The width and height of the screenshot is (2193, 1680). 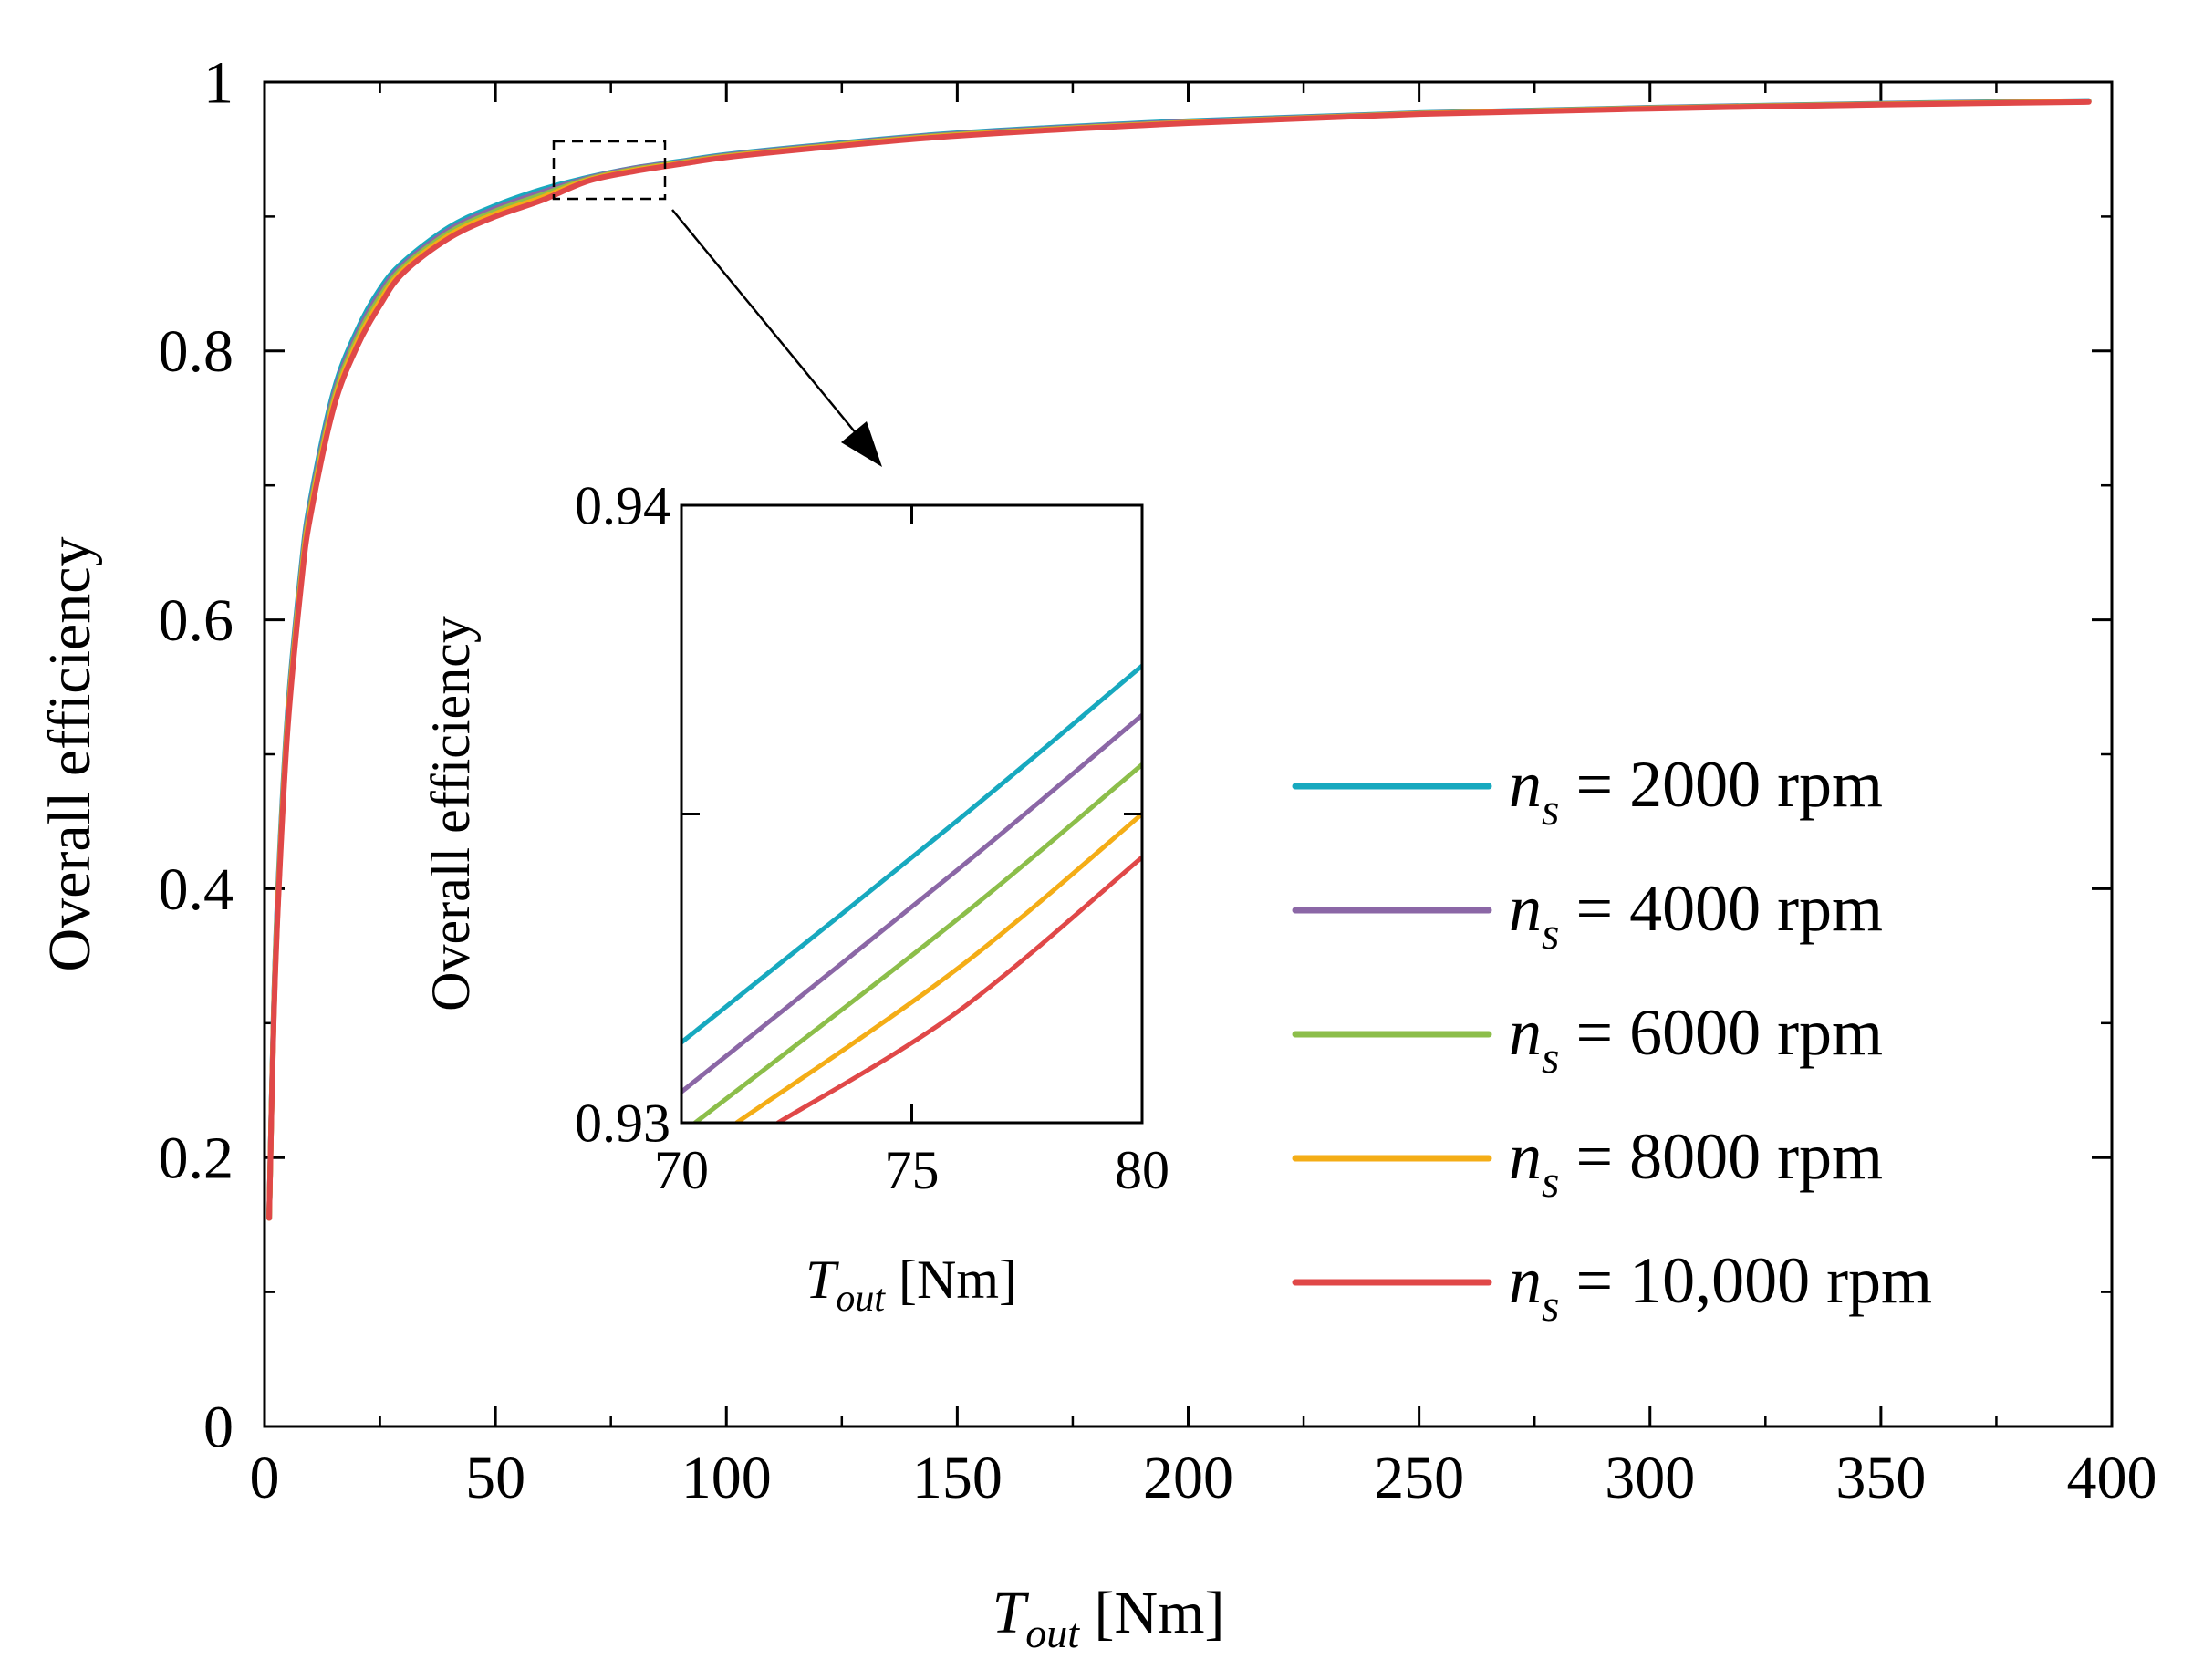 I want to click on main-x-tick-label: 50, so click(x=495, y=1478).